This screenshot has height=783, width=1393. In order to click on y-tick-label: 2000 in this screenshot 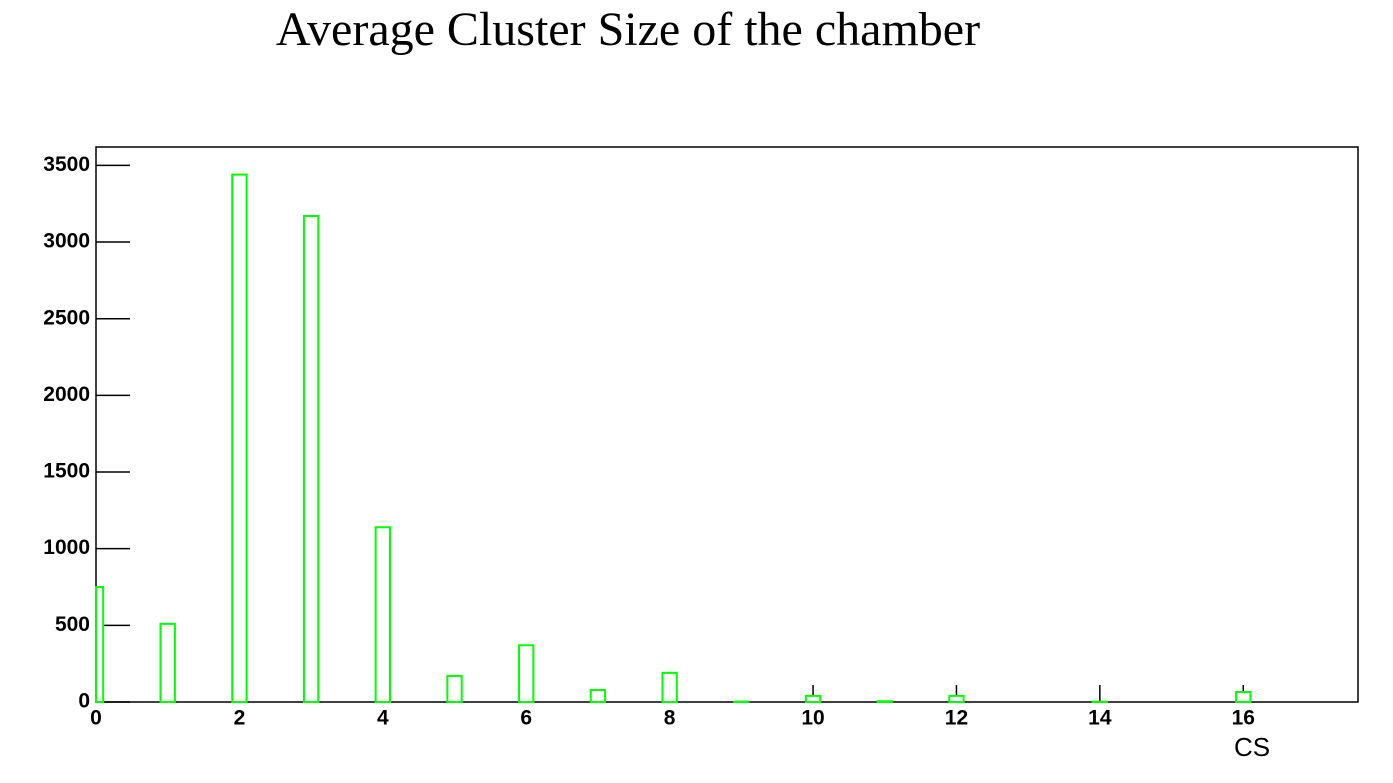, I will do `click(66, 394)`.